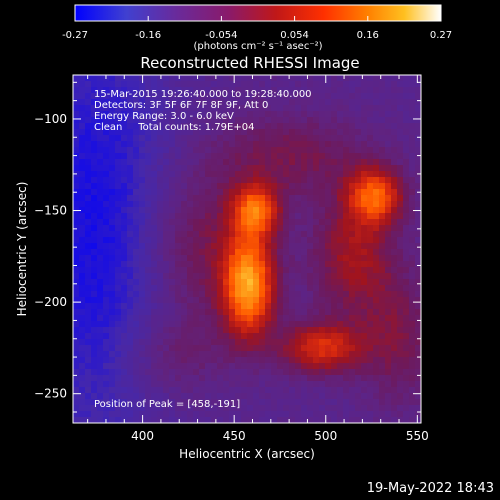  What do you see at coordinates (234, 436) in the screenshot?
I see `x-tick-label: 450` at bounding box center [234, 436].